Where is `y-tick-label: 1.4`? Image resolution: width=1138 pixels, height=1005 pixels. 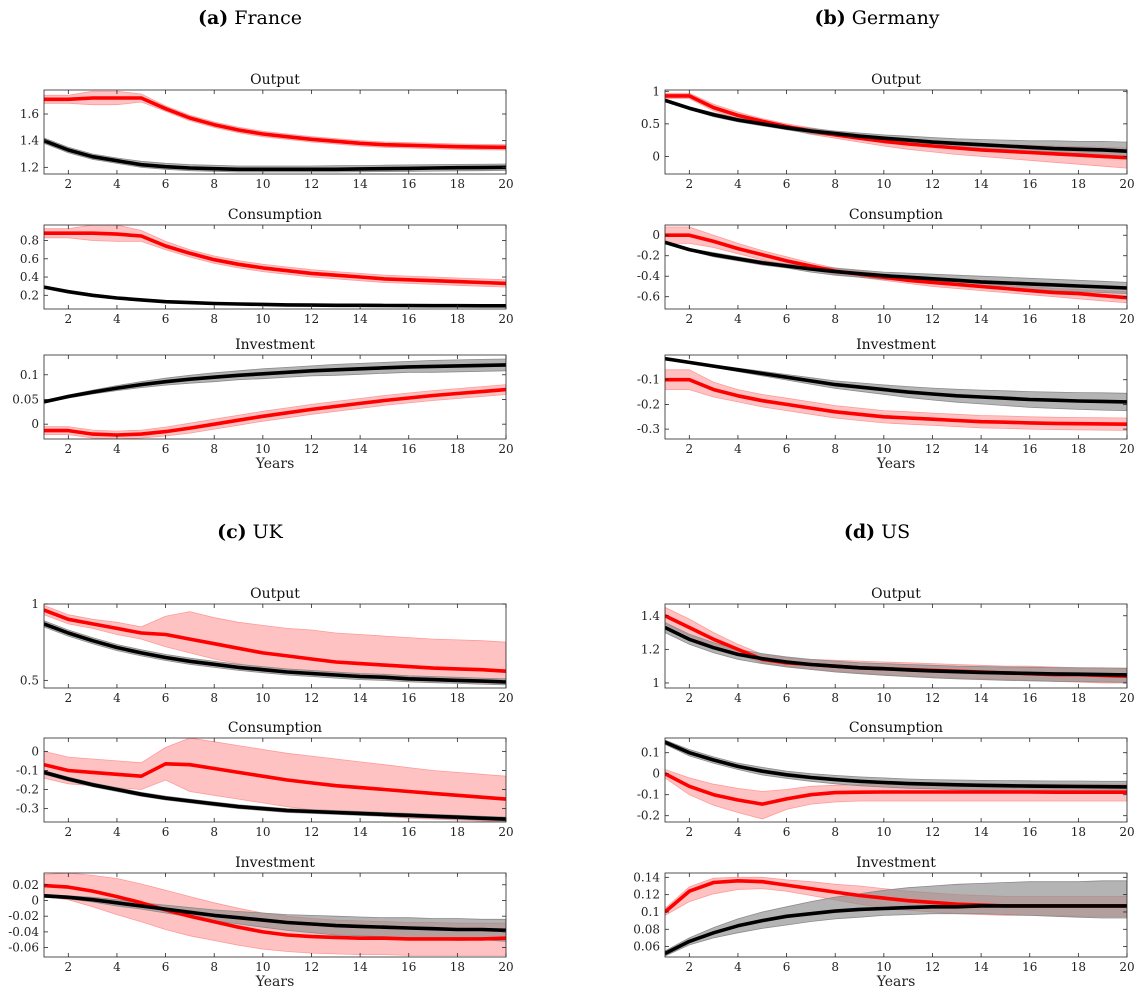 y-tick-label: 1.4 is located at coordinates (29, 141).